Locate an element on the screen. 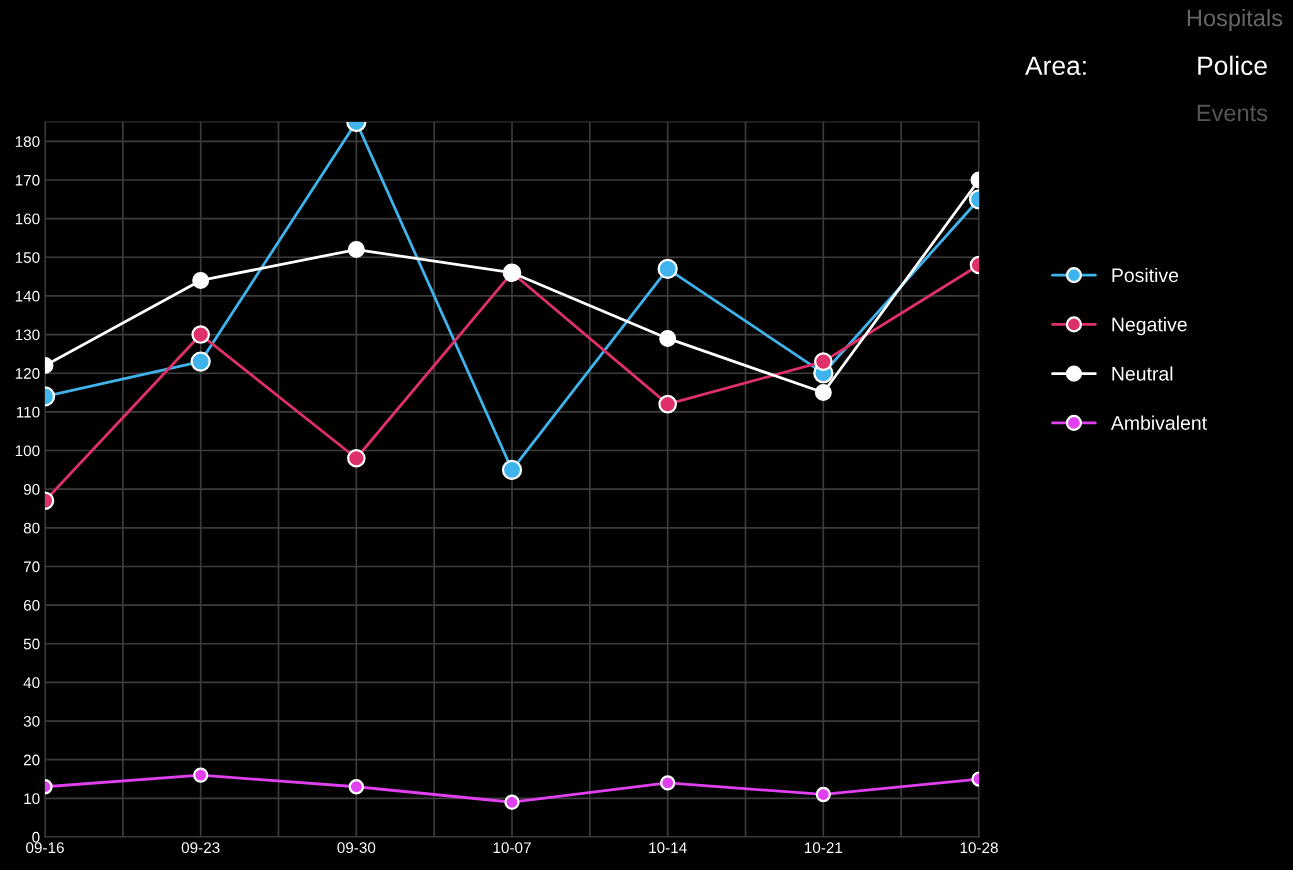 The width and height of the screenshot is (1293, 870). y-tick-label: 60 is located at coordinates (31, 605).